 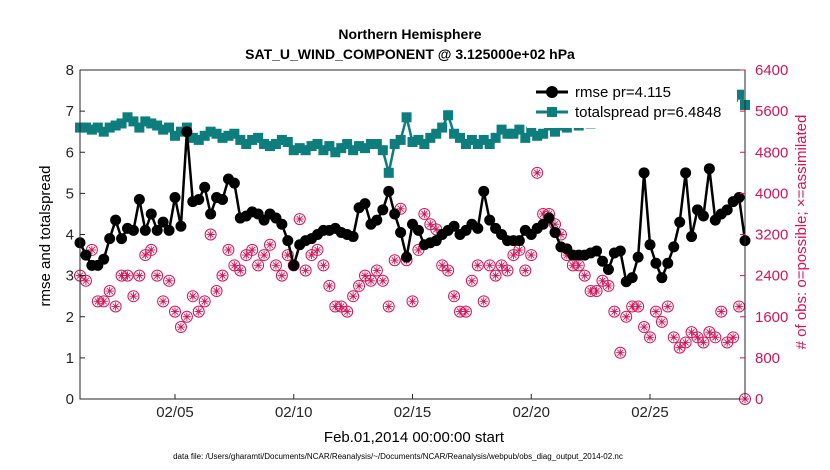 I want to click on y-axis-label-left: rmse and totalspread, so click(x=45, y=236).